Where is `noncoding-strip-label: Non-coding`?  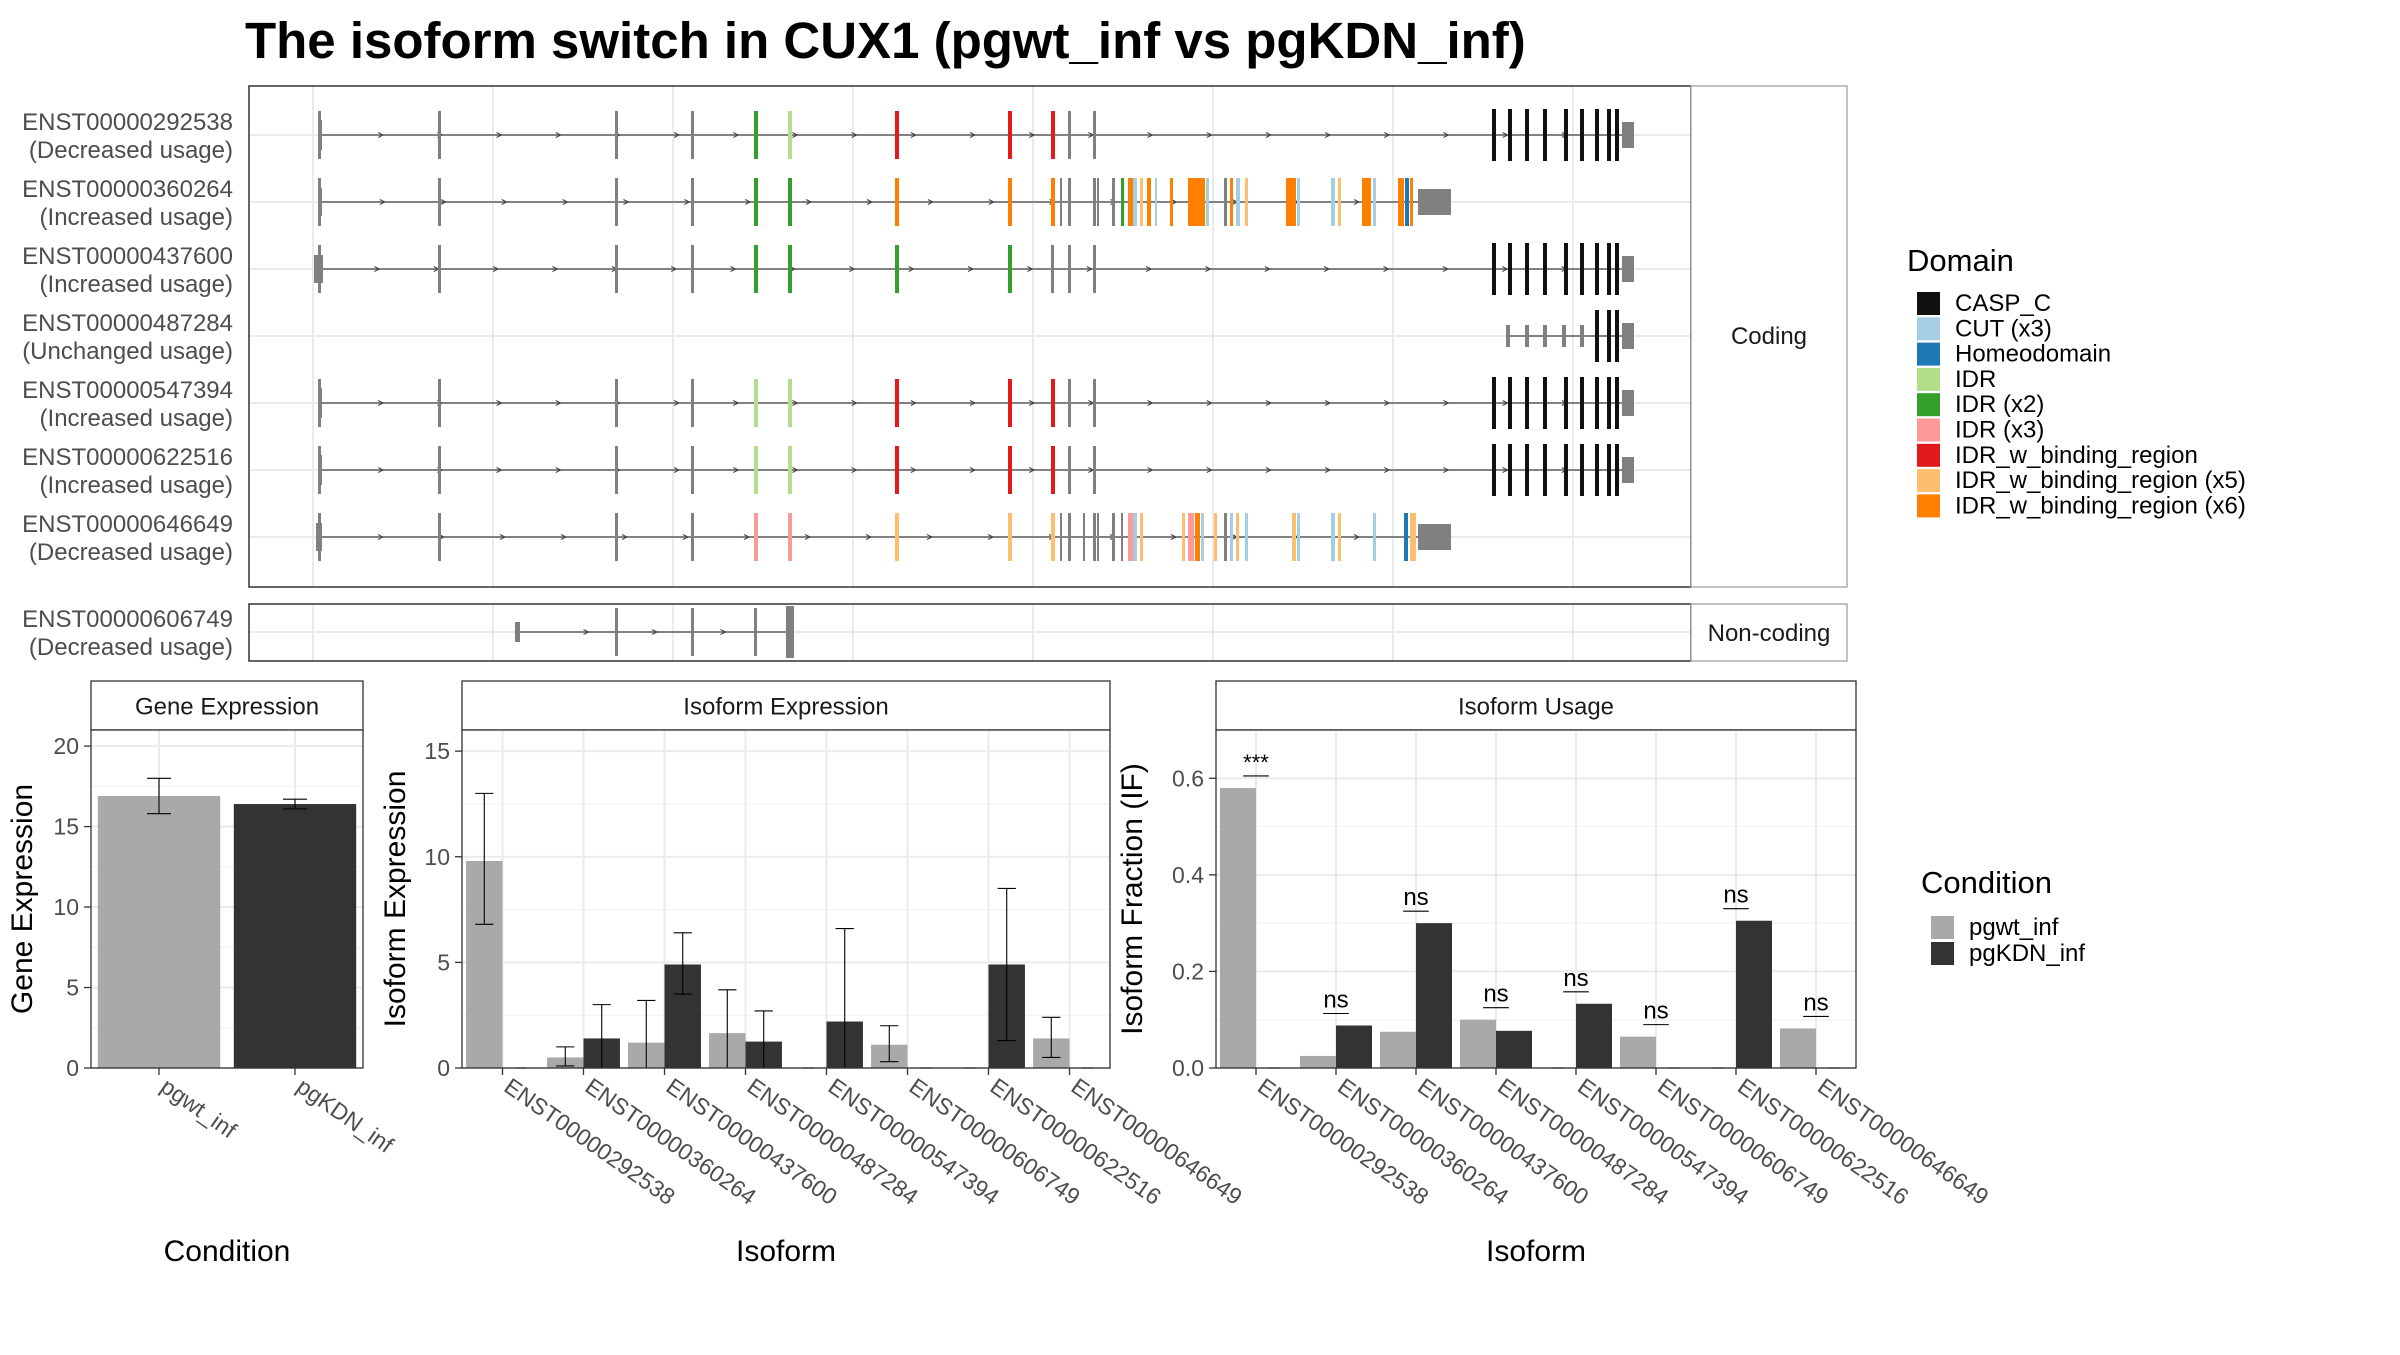 noncoding-strip-label: Non-coding is located at coordinates (1769, 633).